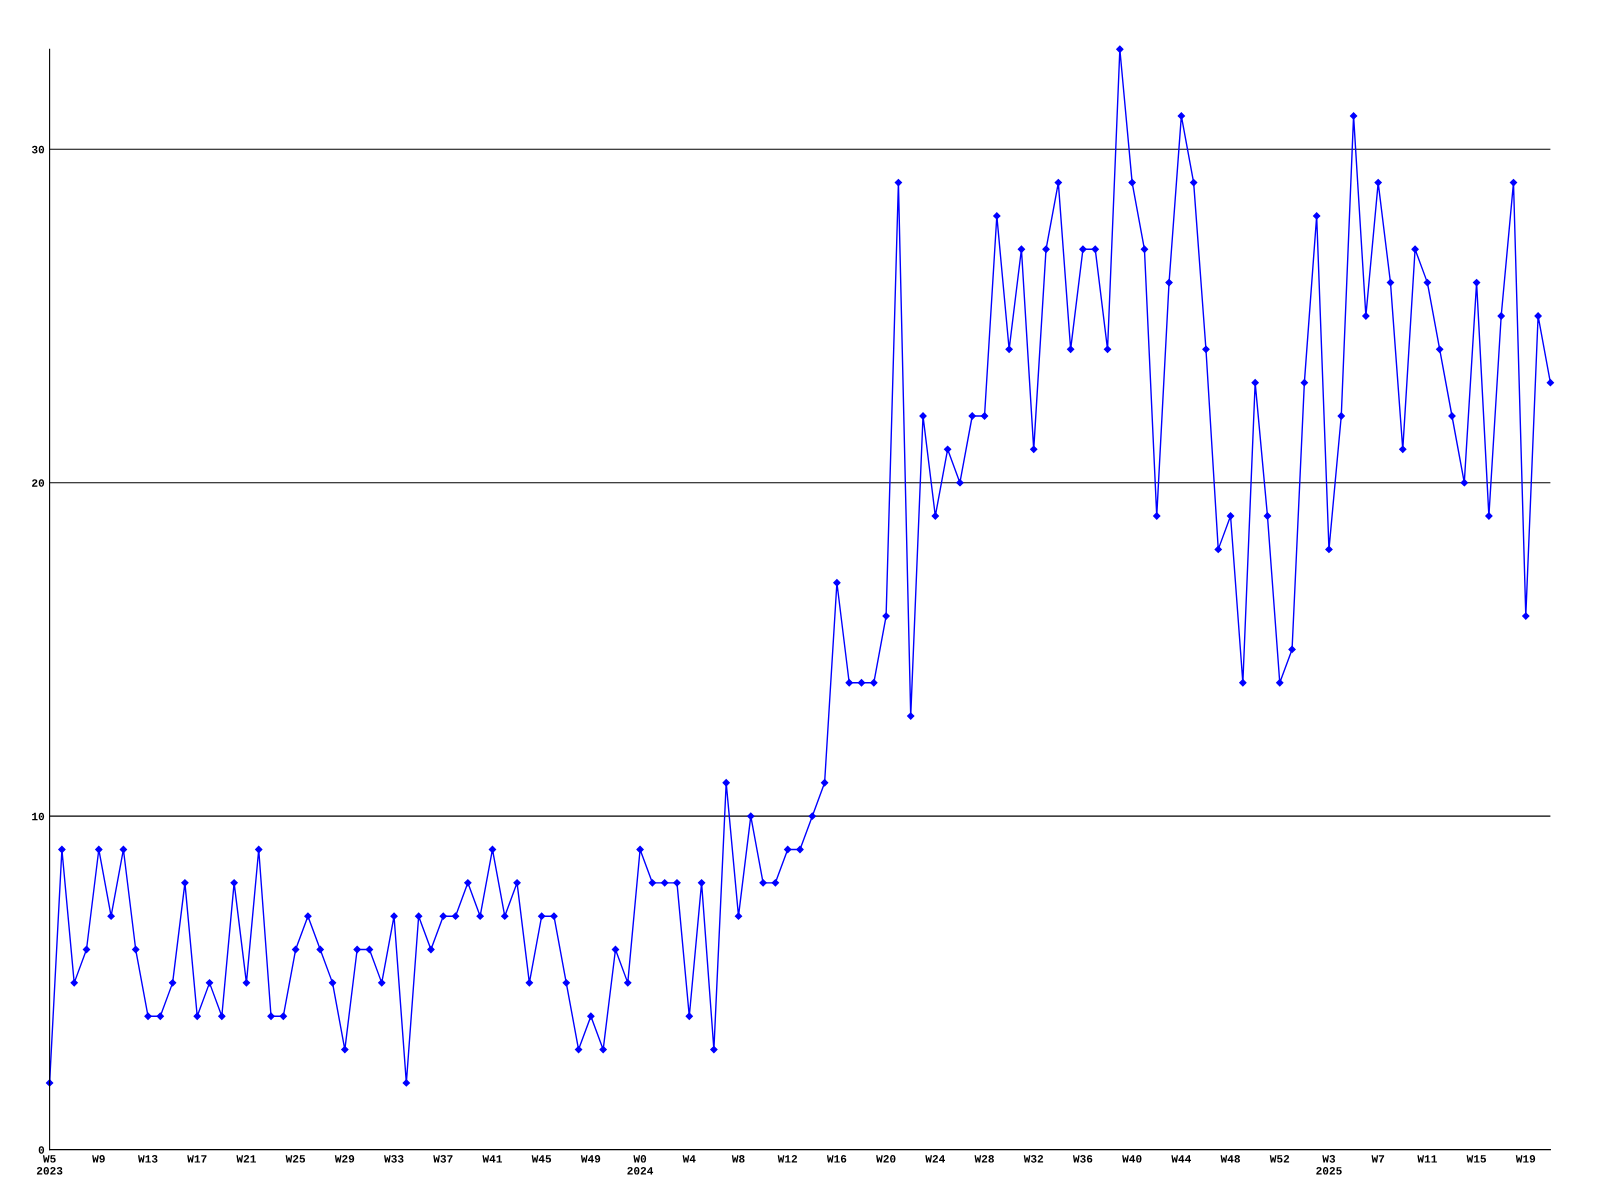 Image resolution: width=1600 pixels, height=1200 pixels. What do you see at coordinates (1525, 1159) in the screenshot?
I see `x-tick-label: W19` at bounding box center [1525, 1159].